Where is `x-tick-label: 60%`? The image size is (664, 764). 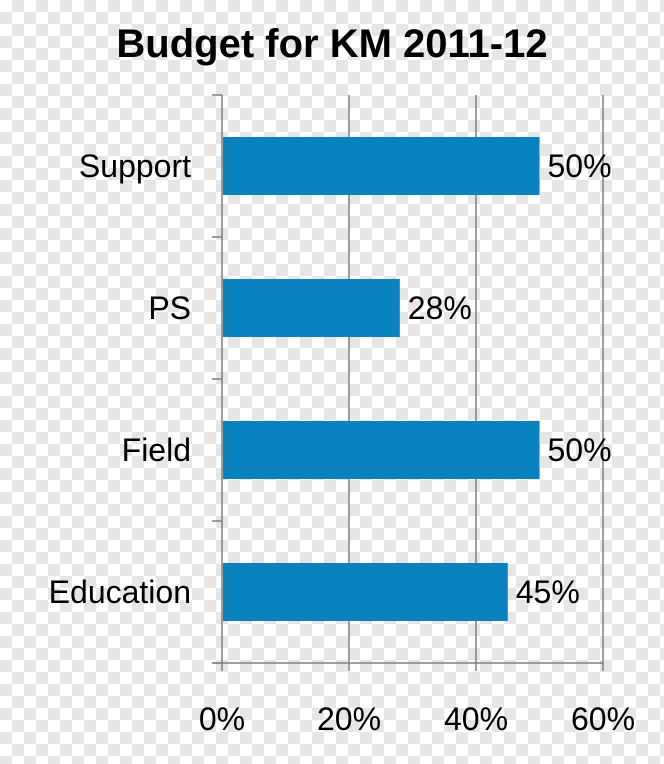
x-tick-label: 60% is located at coordinates (603, 719).